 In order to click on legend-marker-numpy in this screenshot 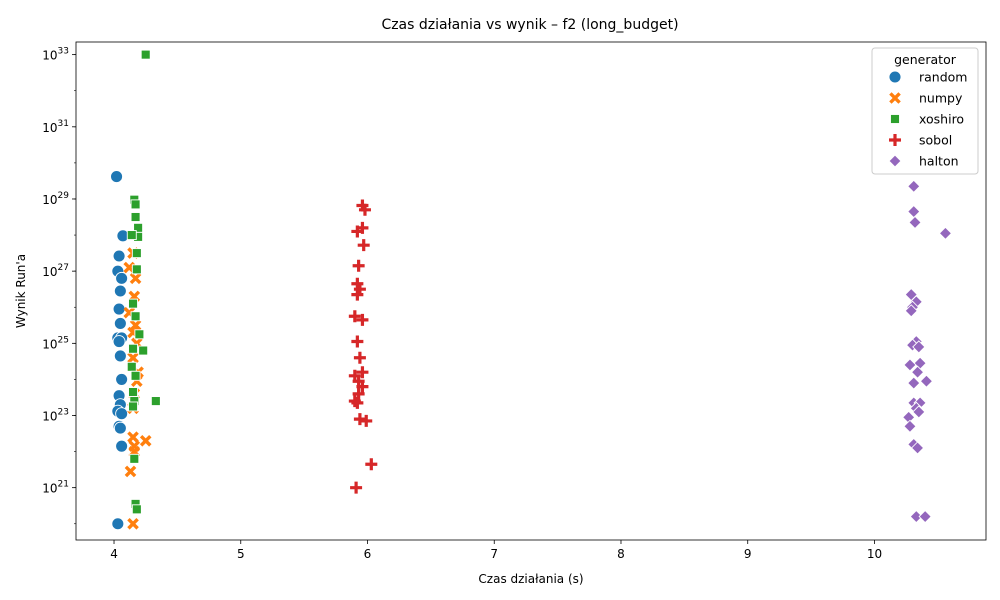, I will do `click(895, 98)`.